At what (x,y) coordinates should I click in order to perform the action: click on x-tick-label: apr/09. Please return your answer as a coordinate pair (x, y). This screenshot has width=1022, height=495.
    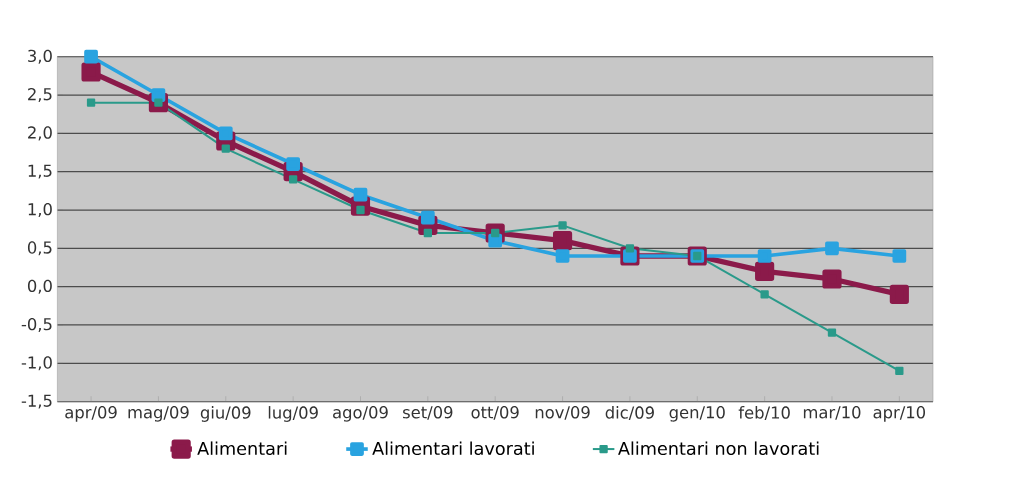
    Looking at the image, I should click on (91, 414).